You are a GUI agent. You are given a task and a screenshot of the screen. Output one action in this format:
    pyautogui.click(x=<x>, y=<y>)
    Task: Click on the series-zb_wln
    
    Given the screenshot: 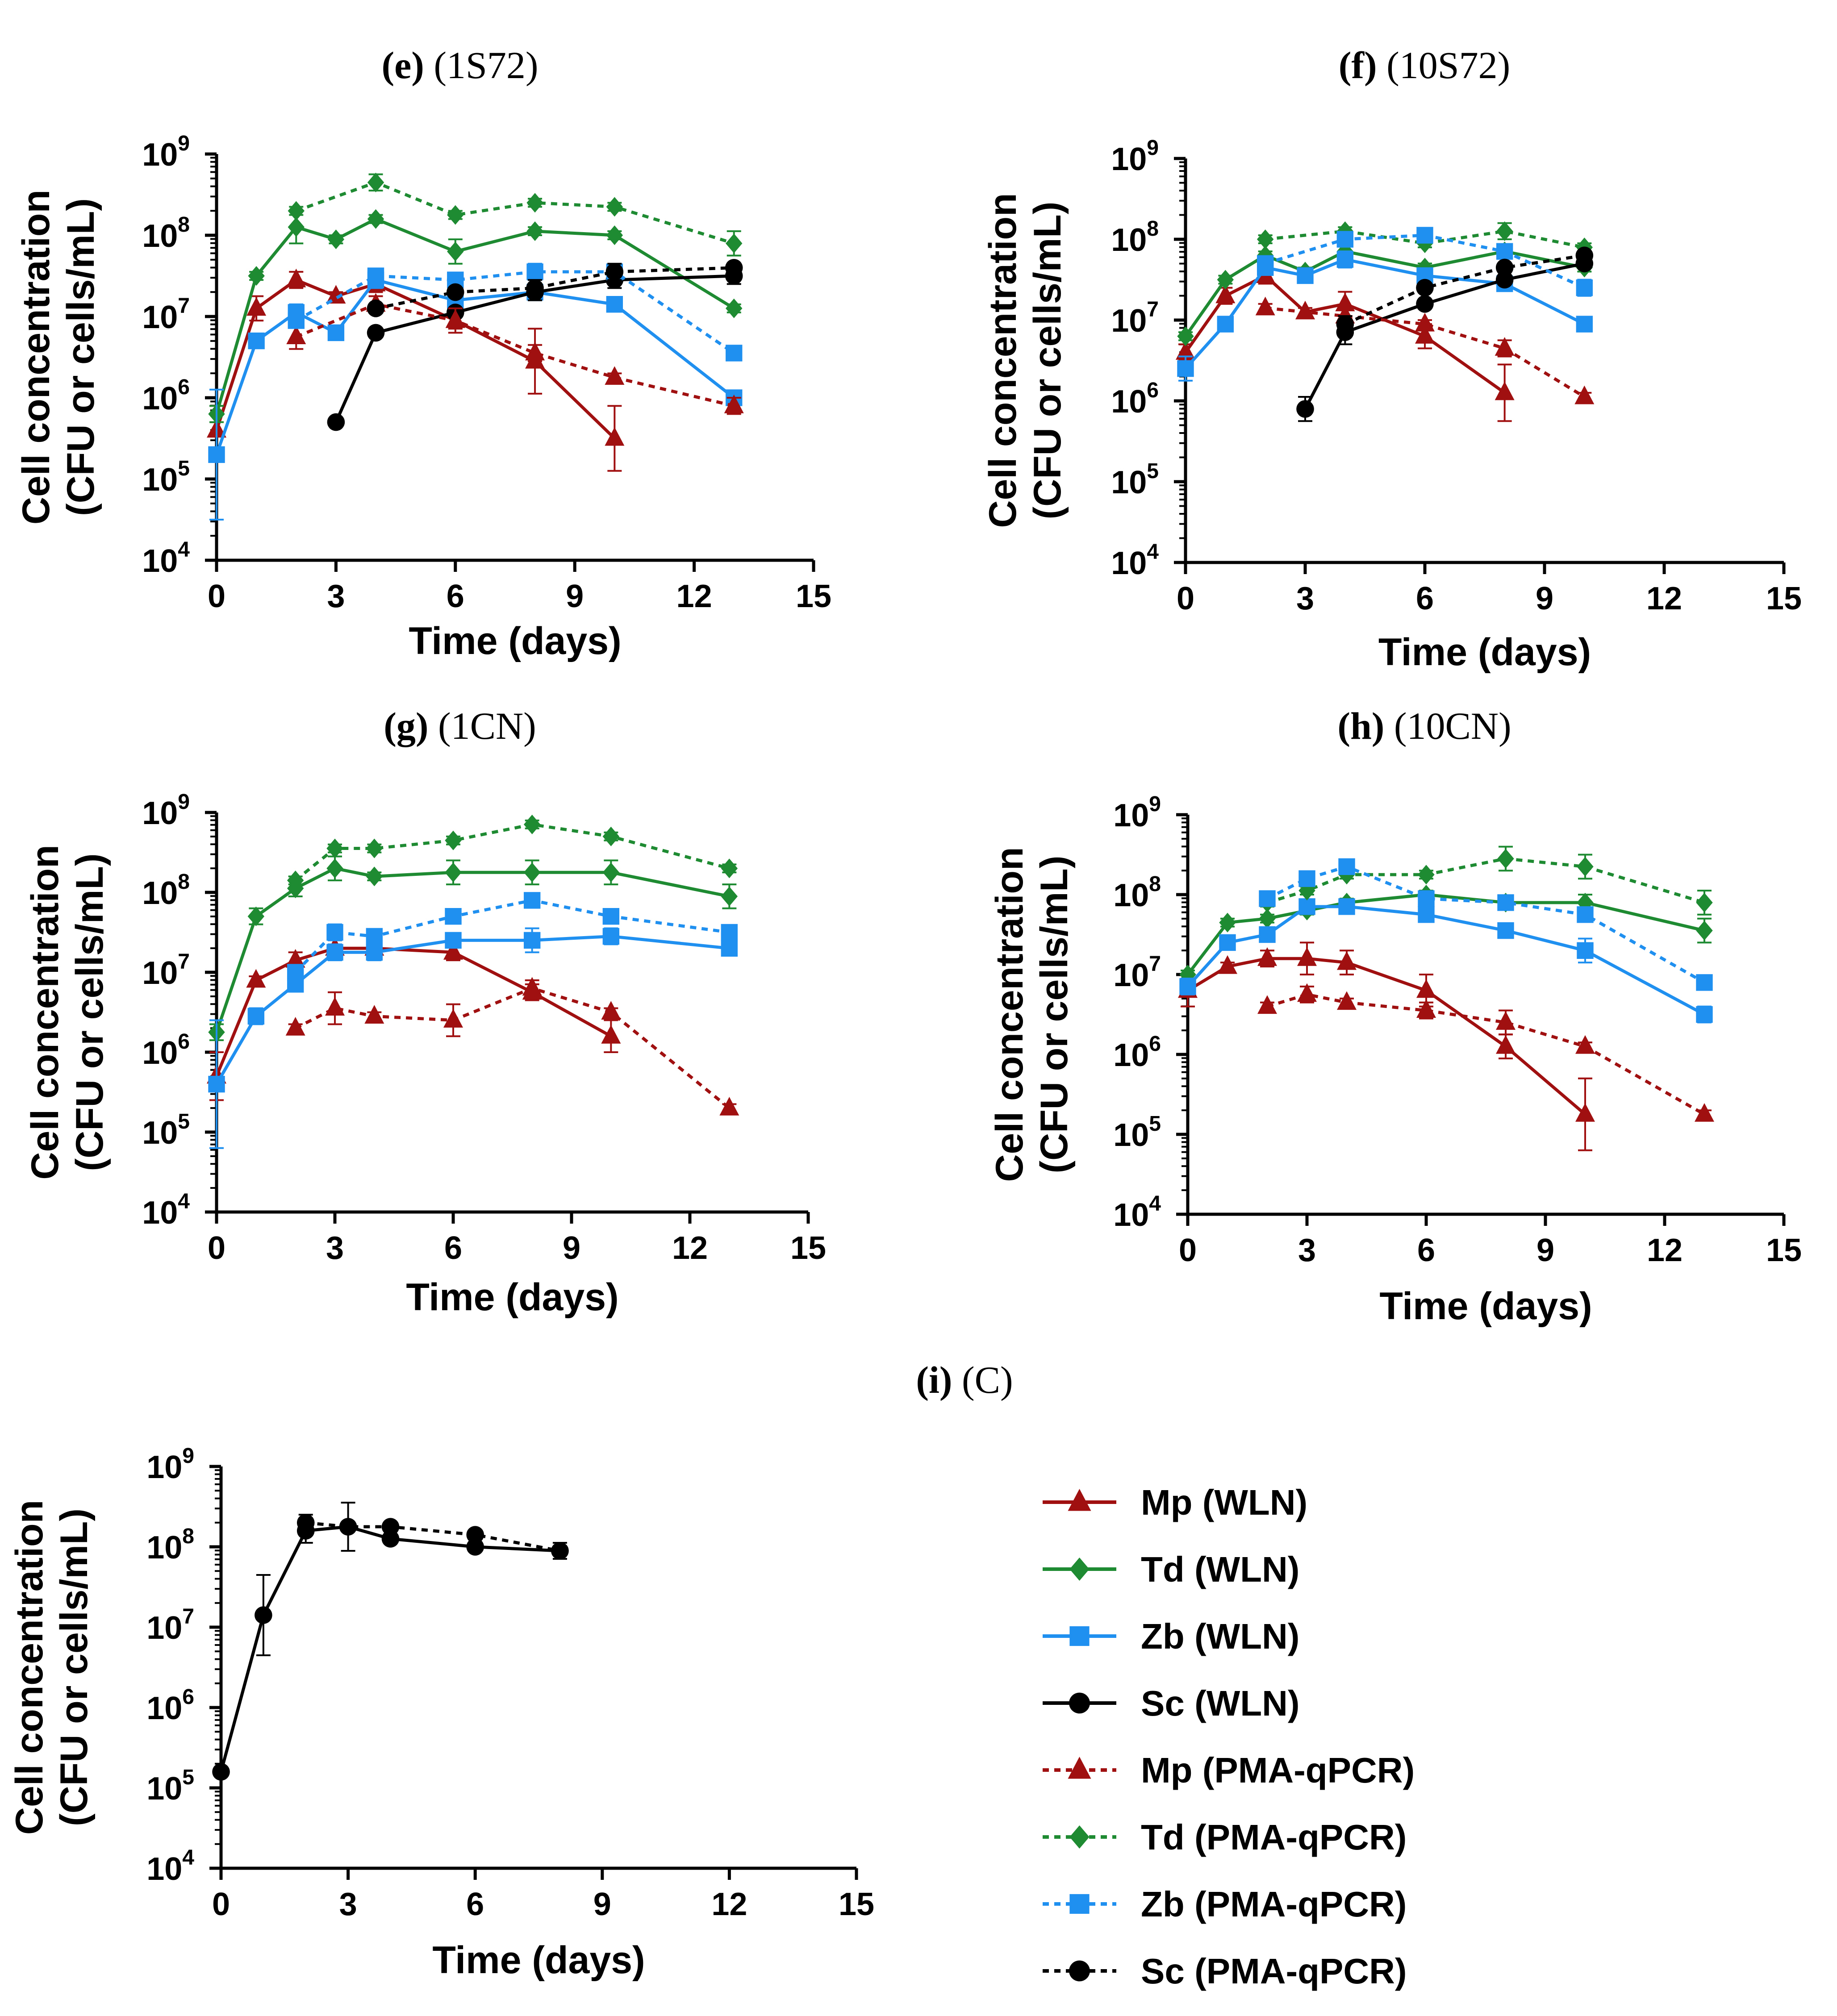 What is the action you would take?
    pyautogui.click(x=473, y=1038)
    